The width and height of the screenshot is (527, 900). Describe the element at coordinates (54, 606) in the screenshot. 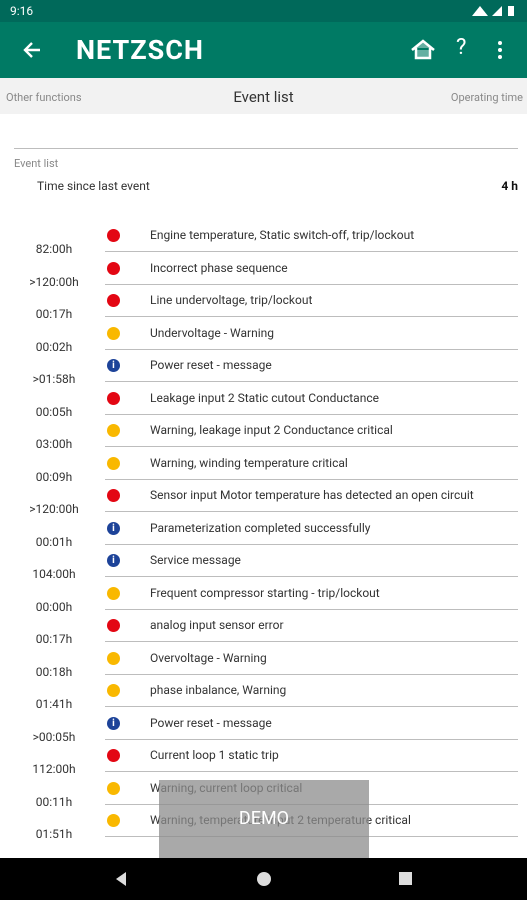

I see `event-time: 00:00h` at that location.